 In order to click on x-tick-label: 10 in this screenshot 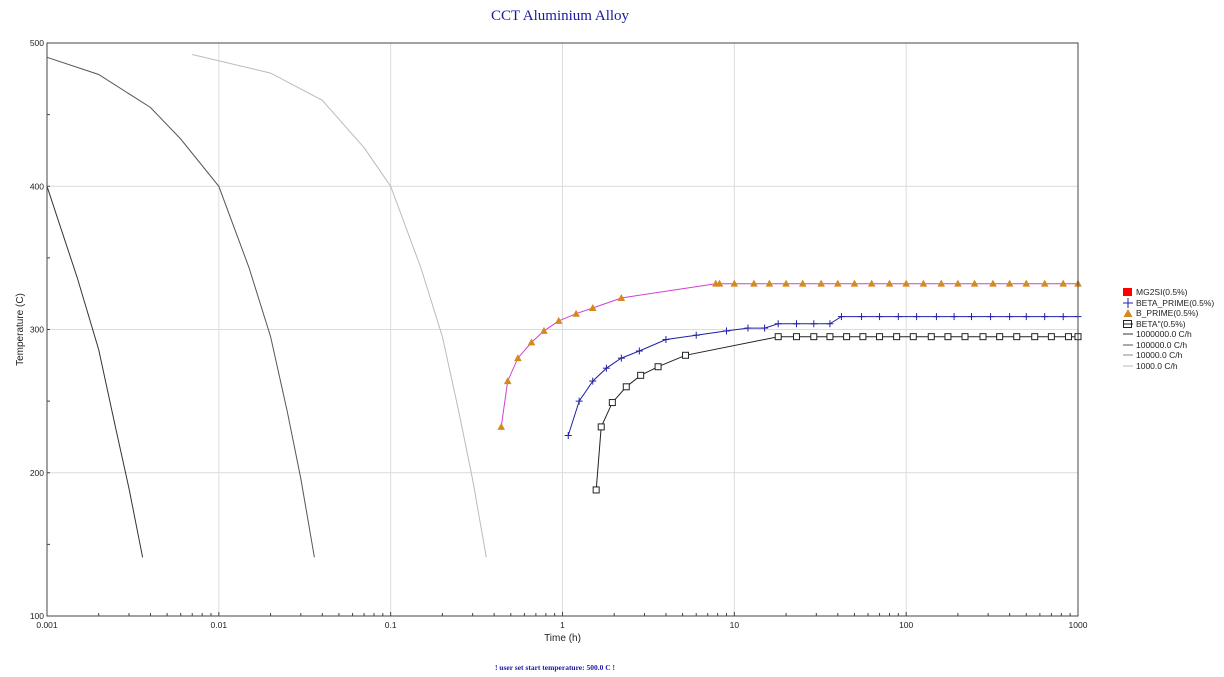, I will do `click(735, 625)`.